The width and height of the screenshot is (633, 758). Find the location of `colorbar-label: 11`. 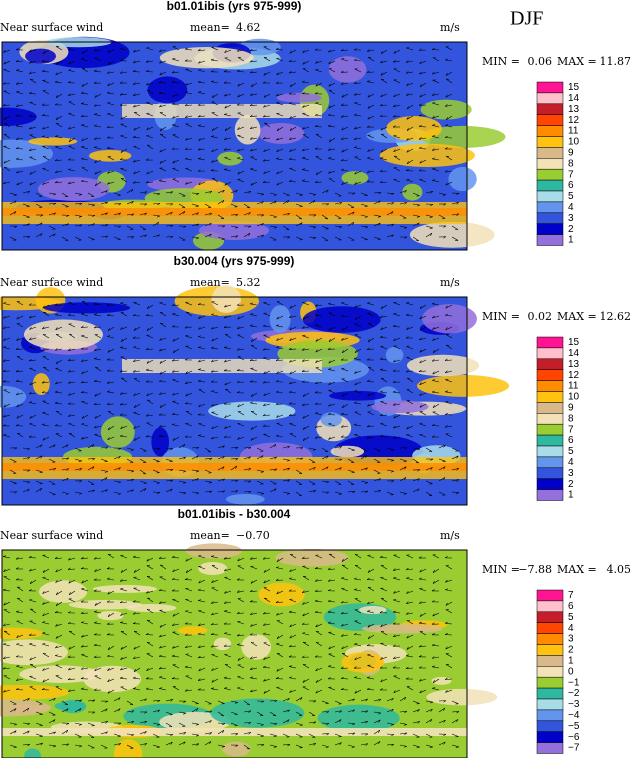

colorbar-label: 11 is located at coordinates (573, 131).